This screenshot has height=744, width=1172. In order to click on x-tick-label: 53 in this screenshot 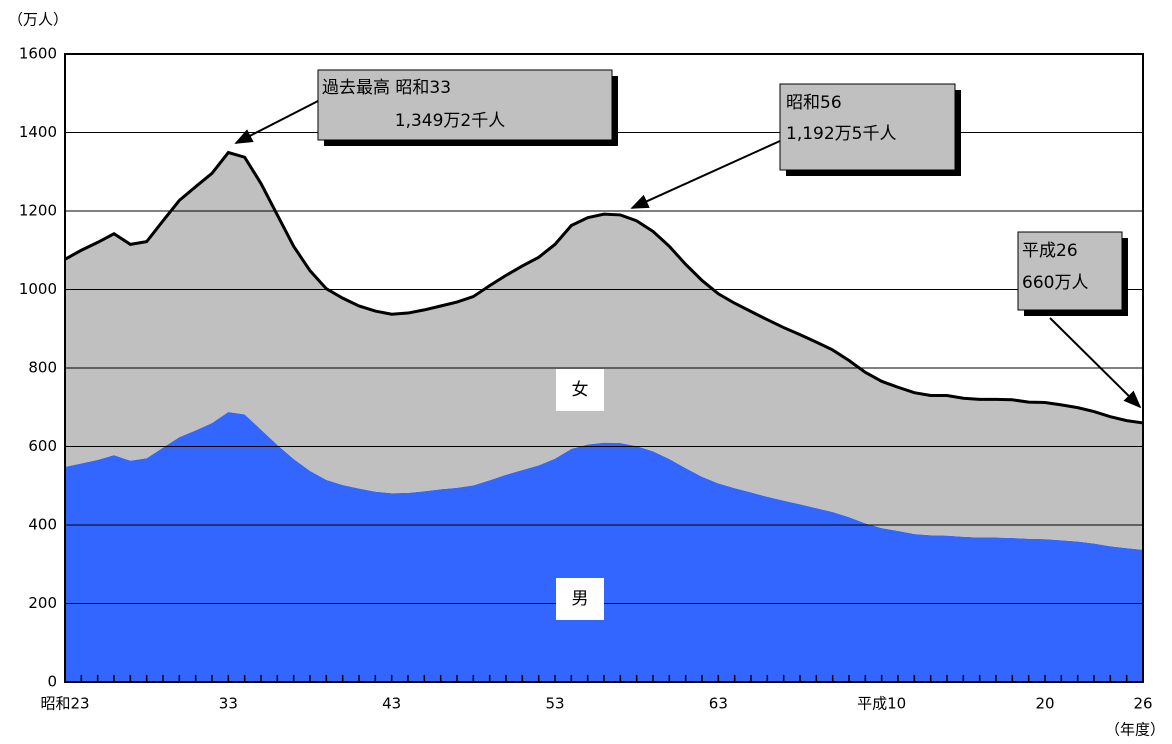, I will do `click(554, 704)`.